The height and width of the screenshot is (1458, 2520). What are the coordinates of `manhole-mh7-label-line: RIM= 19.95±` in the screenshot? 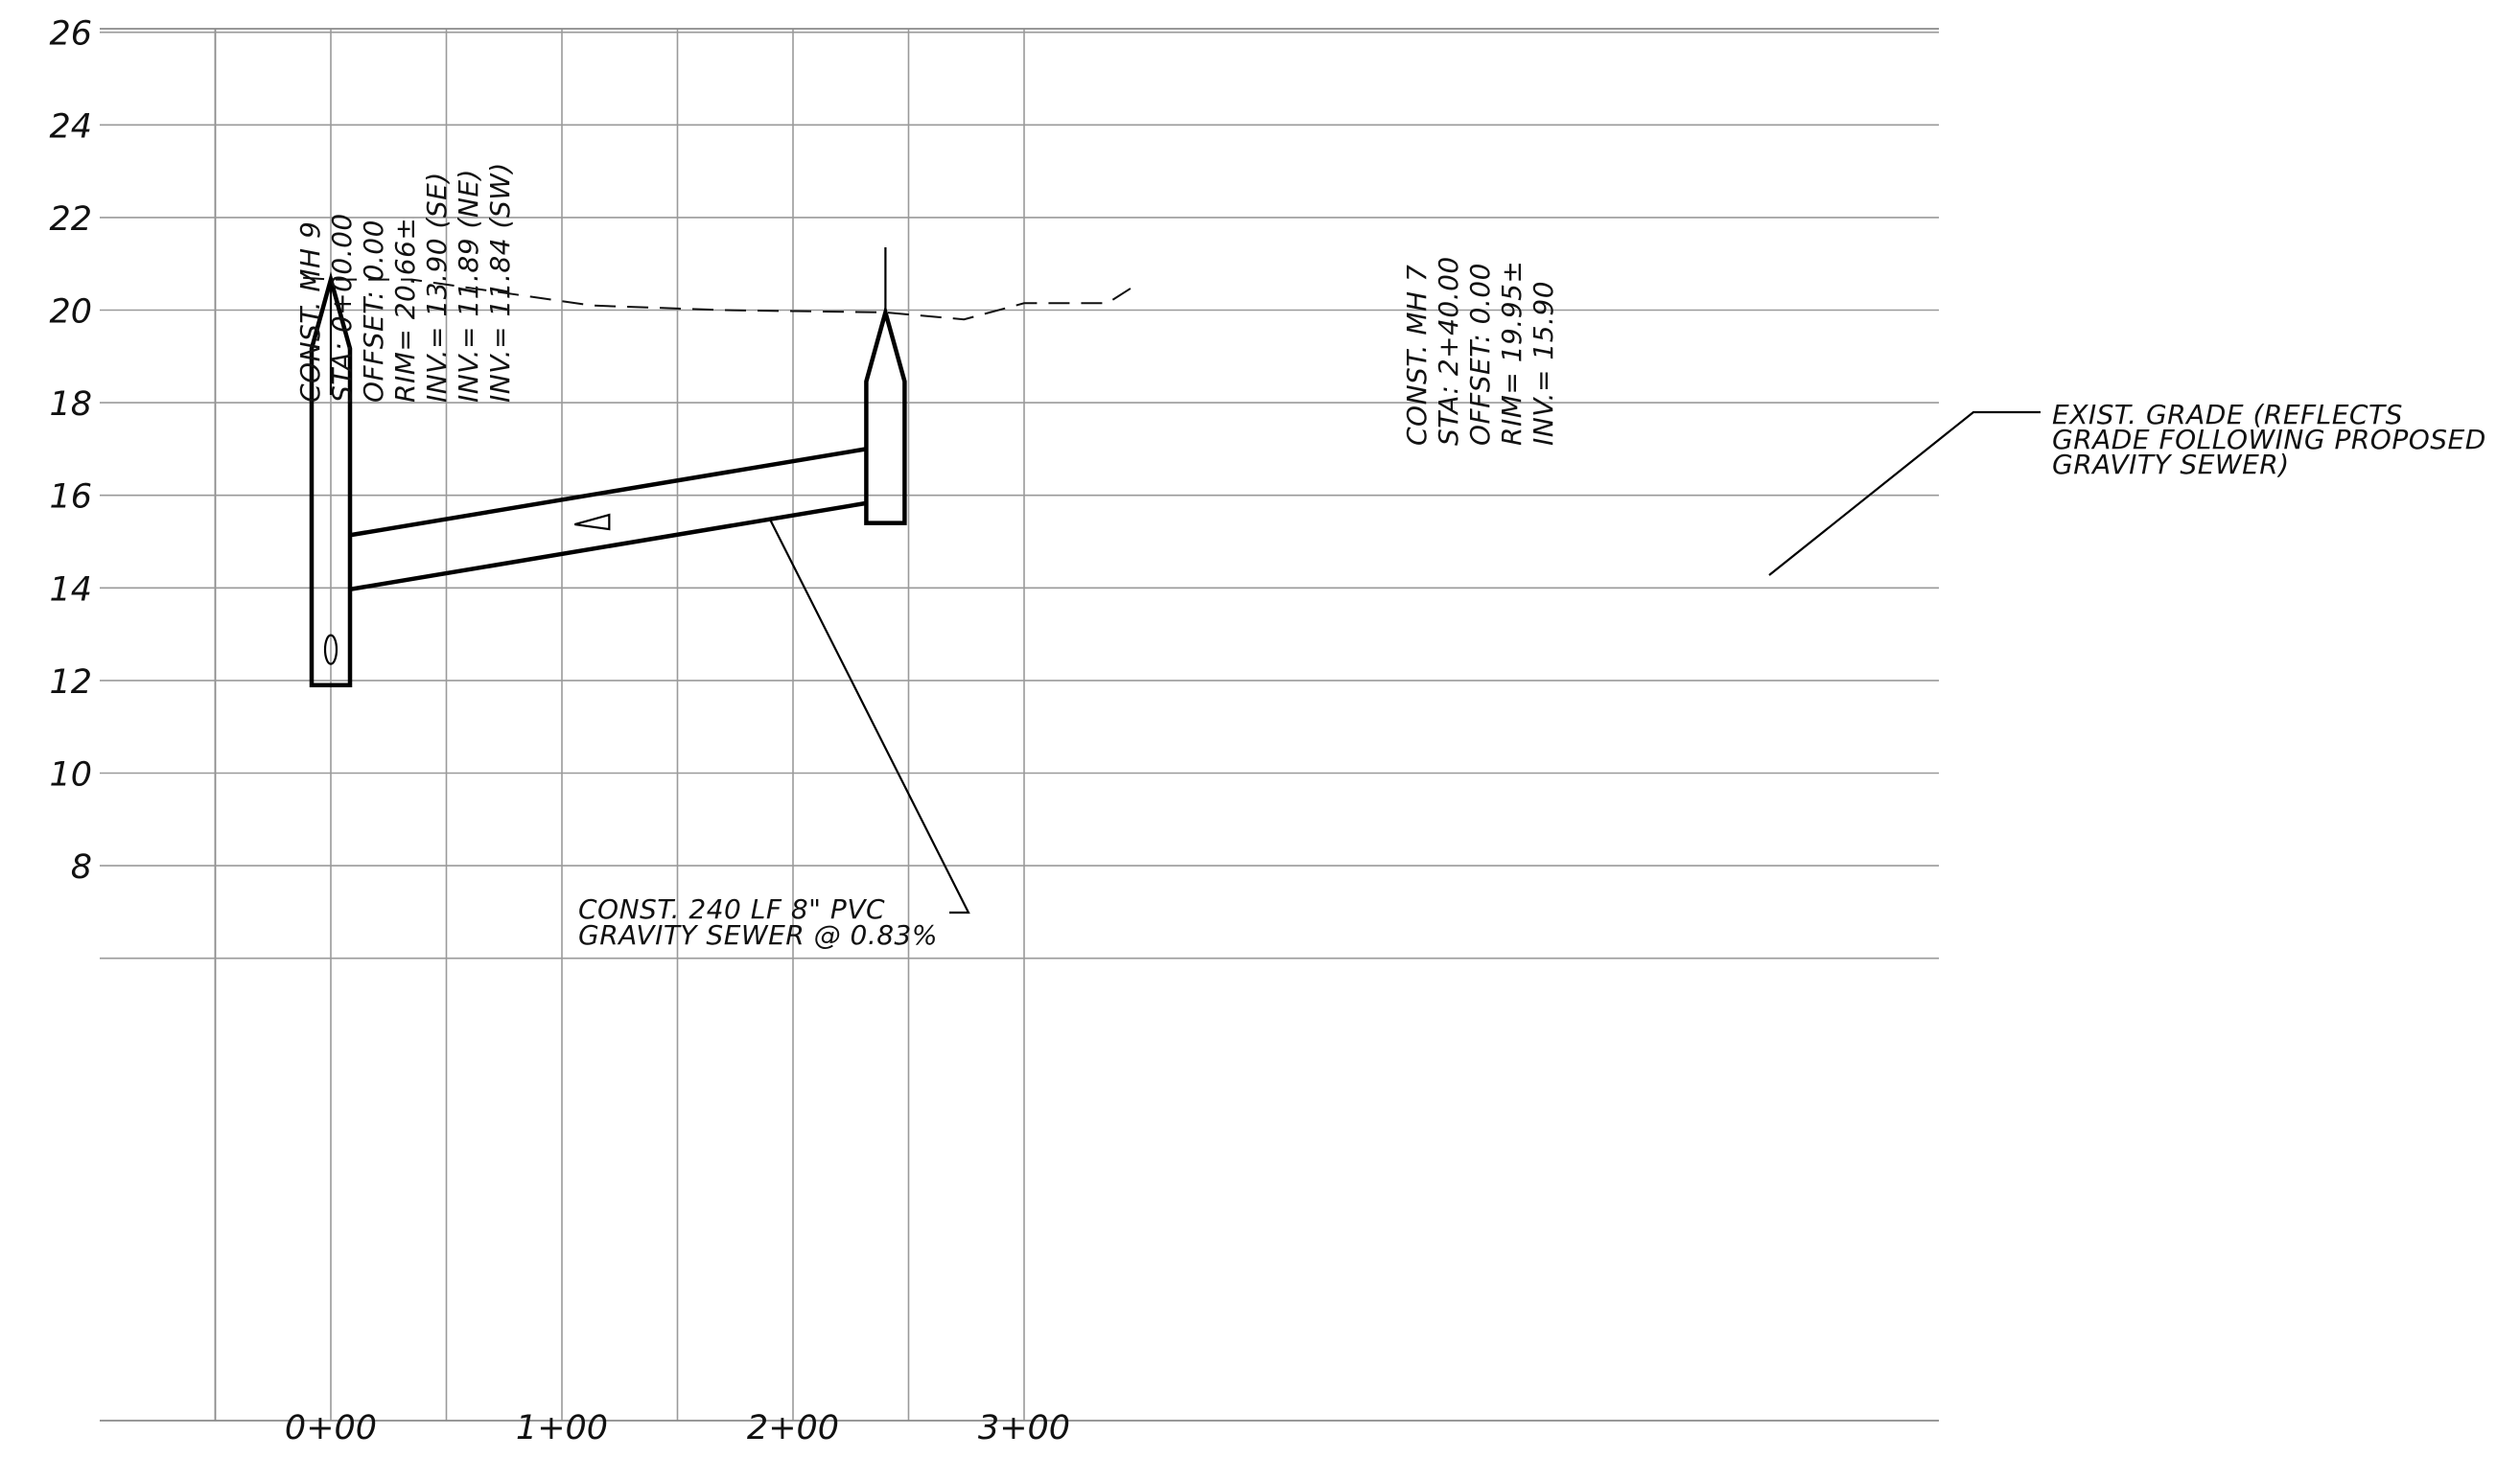 It's located at (1512, 353).